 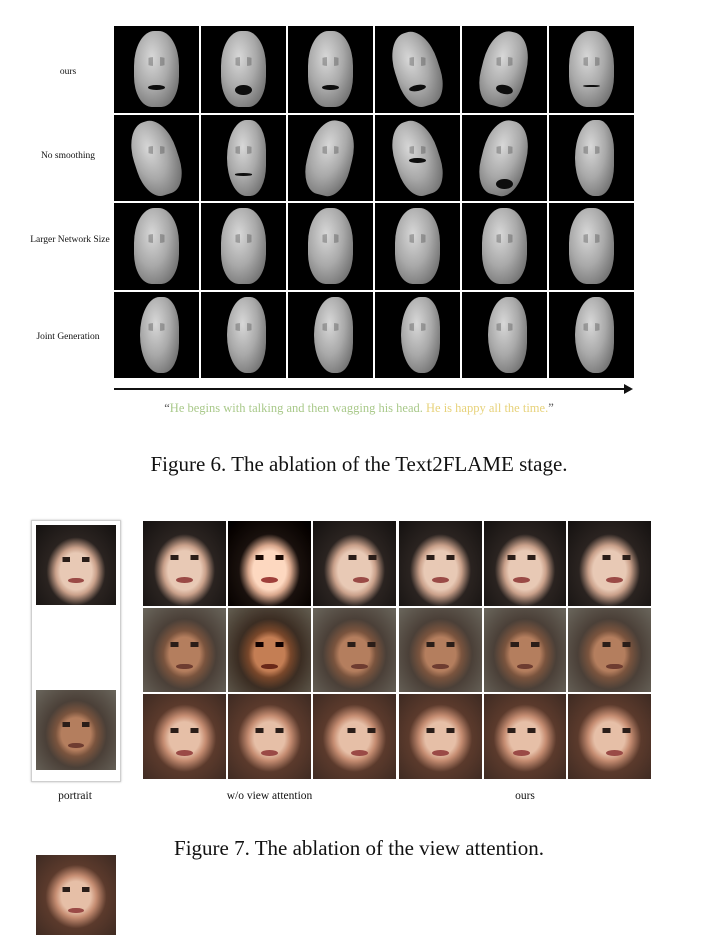 I want to click on quote-part-2: He is happy all the time., so click(x=487, y=408).